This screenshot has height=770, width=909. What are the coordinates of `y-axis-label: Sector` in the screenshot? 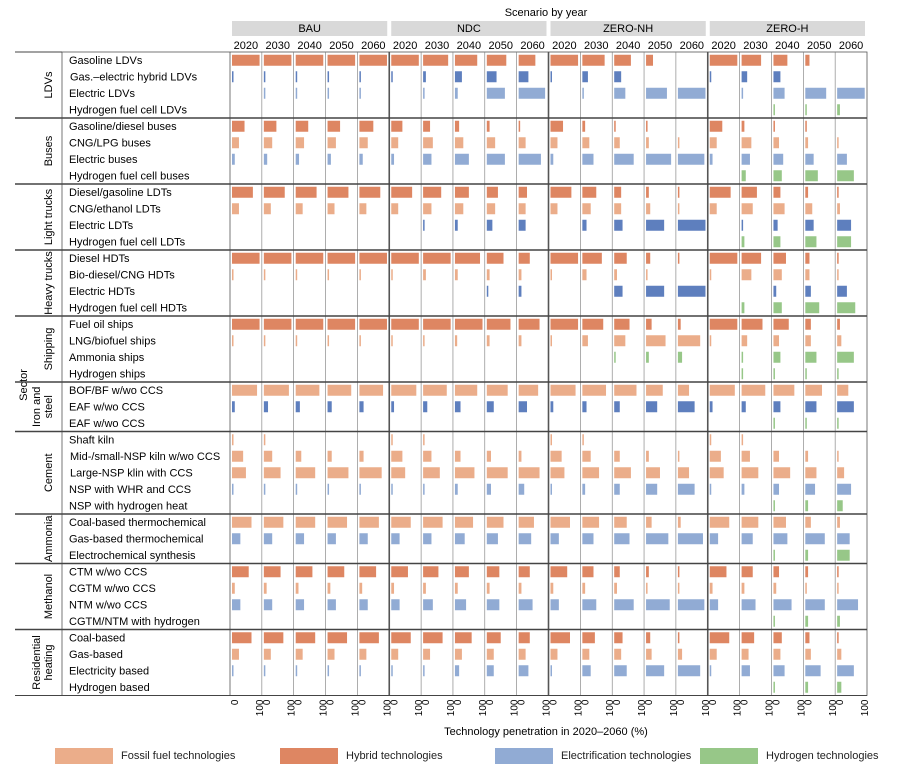 It's located at (24, 385).